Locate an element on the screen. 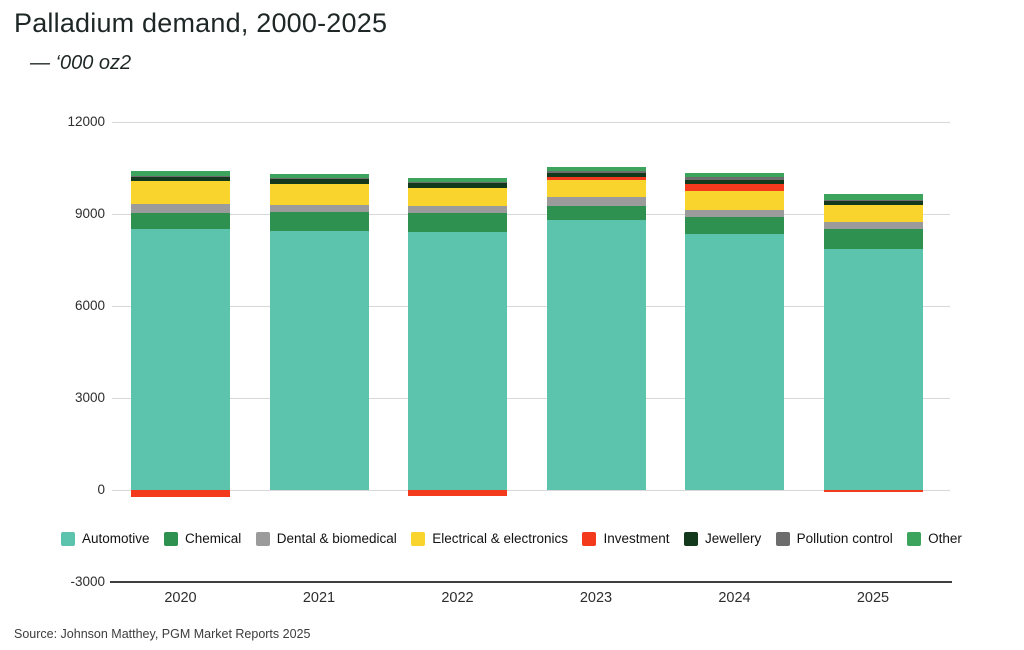 The height and width of the screenshot is (650, 1024). bar-segment-2022-dental-biomedical is located at coordinates (457, 209).